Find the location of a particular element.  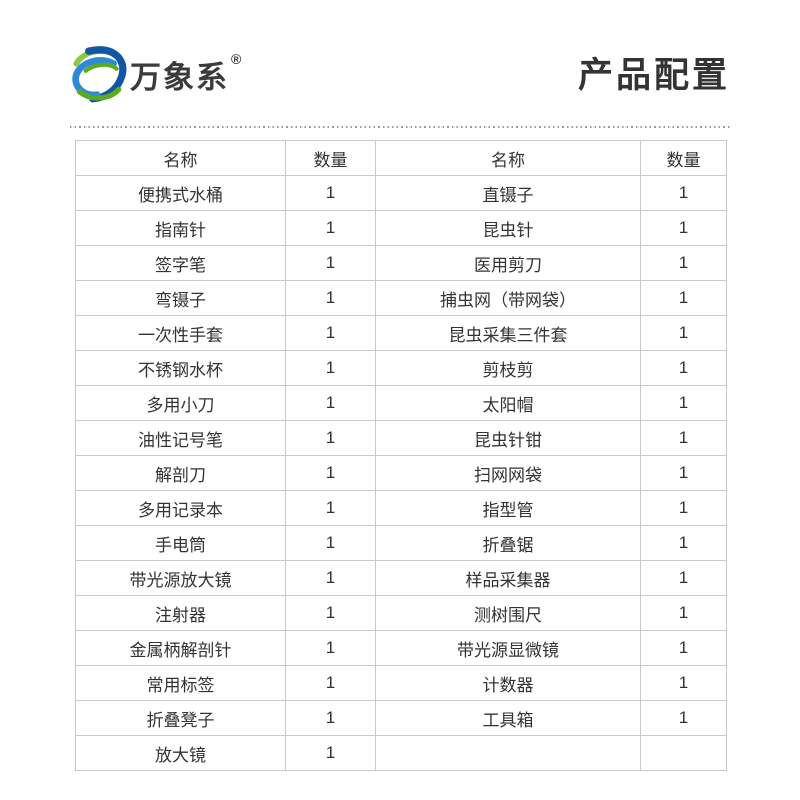

item-name-cell: 直镊子 is located at coordinates (508, 193).